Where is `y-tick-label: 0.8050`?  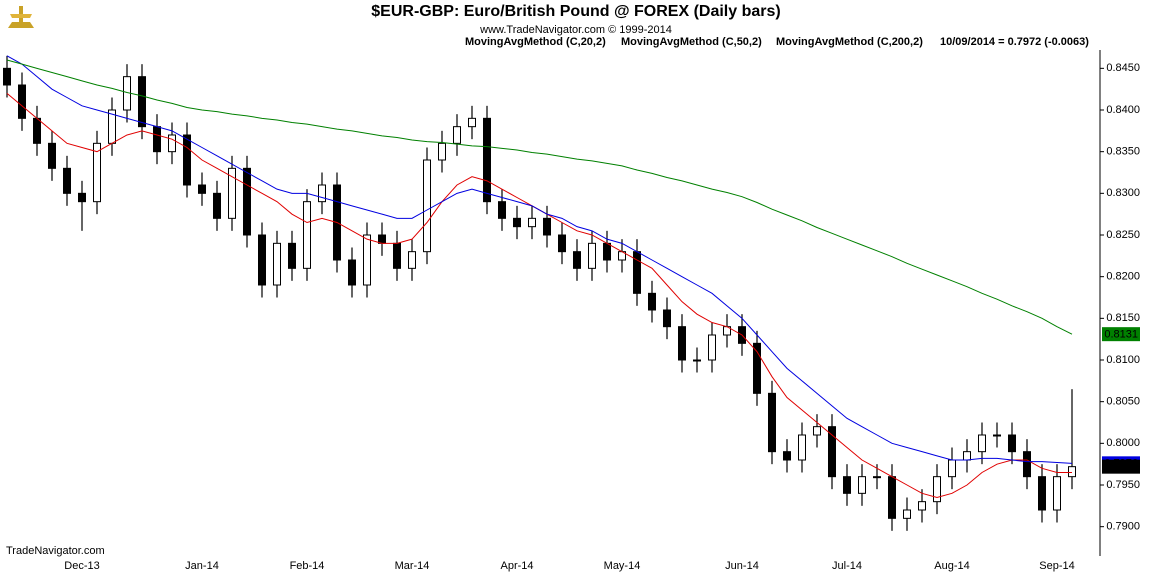 y-tick-label: 0.8050 is located at coordinates (1123, 402).